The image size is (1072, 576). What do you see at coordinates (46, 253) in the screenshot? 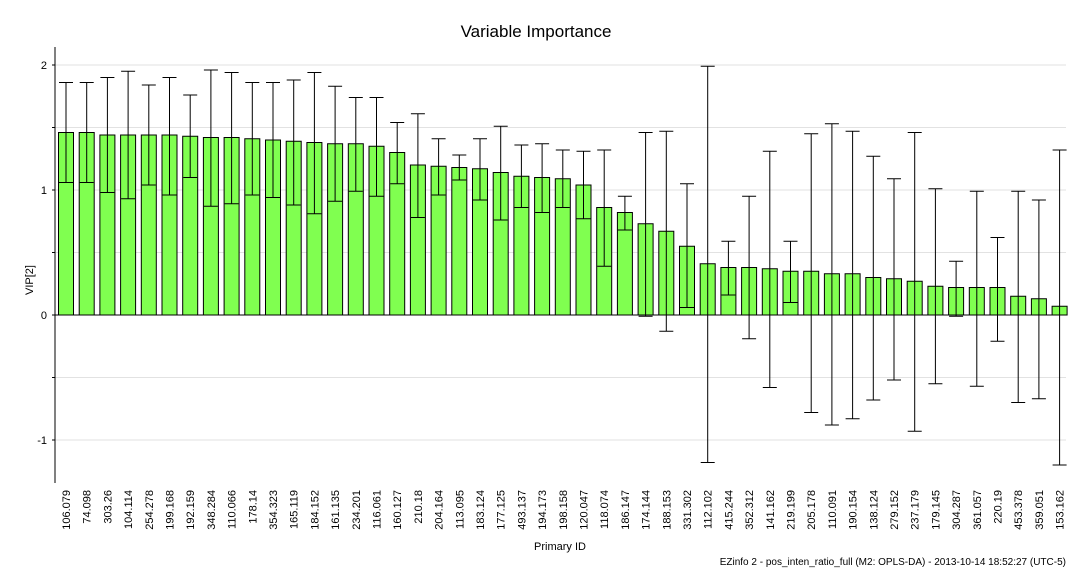
I see `y-axis-ticks: -1 0 1 2` at bounding box center [46, 253].